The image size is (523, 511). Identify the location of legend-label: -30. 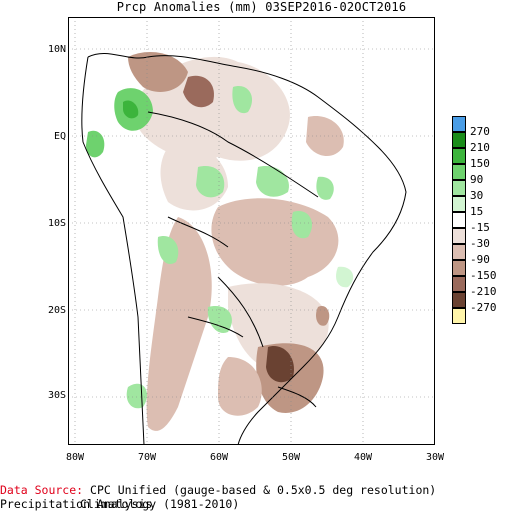
(480, 243).